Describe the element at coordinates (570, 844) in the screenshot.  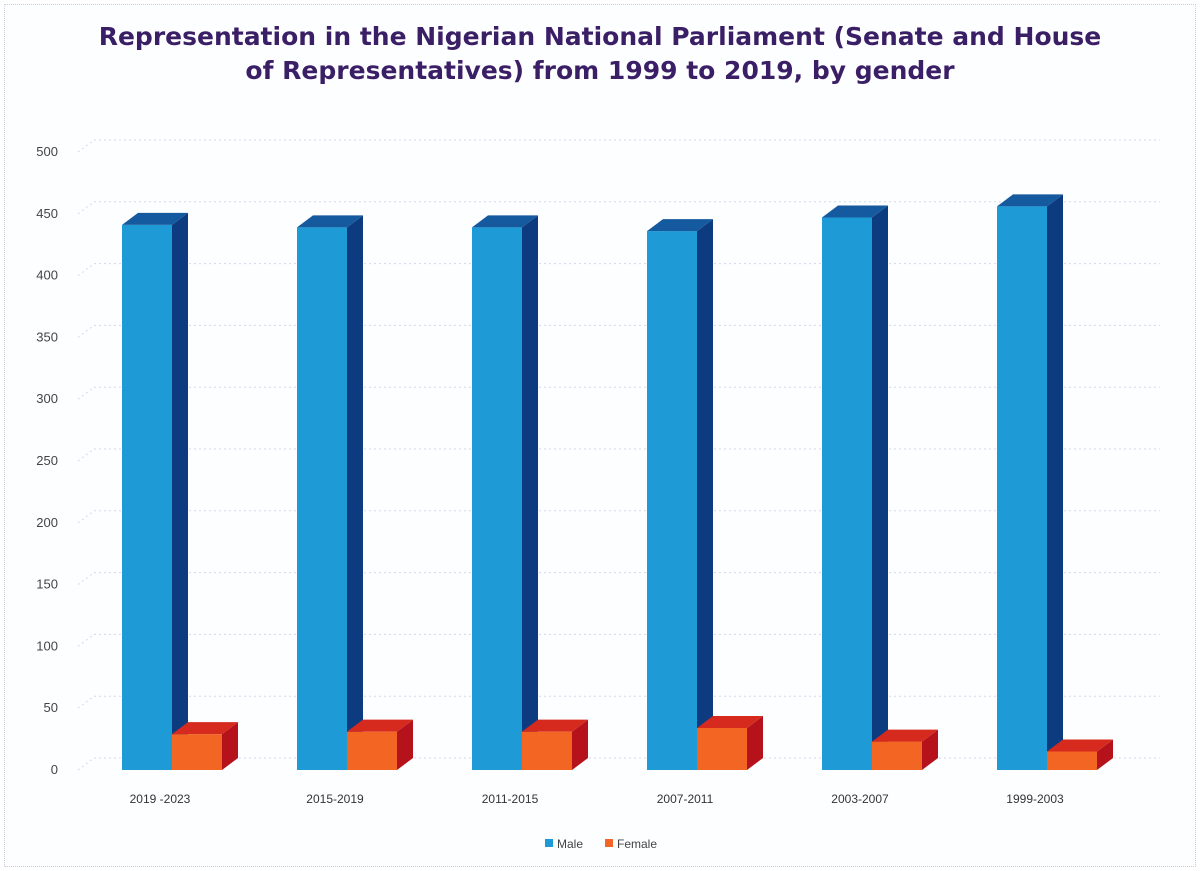
I see `legend-label-male: Male` at that location.